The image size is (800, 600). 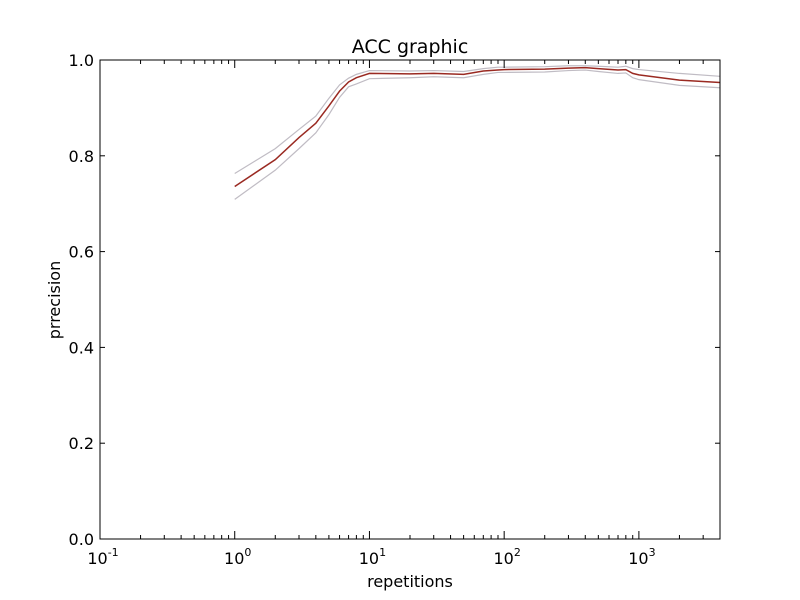 I want to click on y-tick-label: 0.4, so click(x=81, y=347).